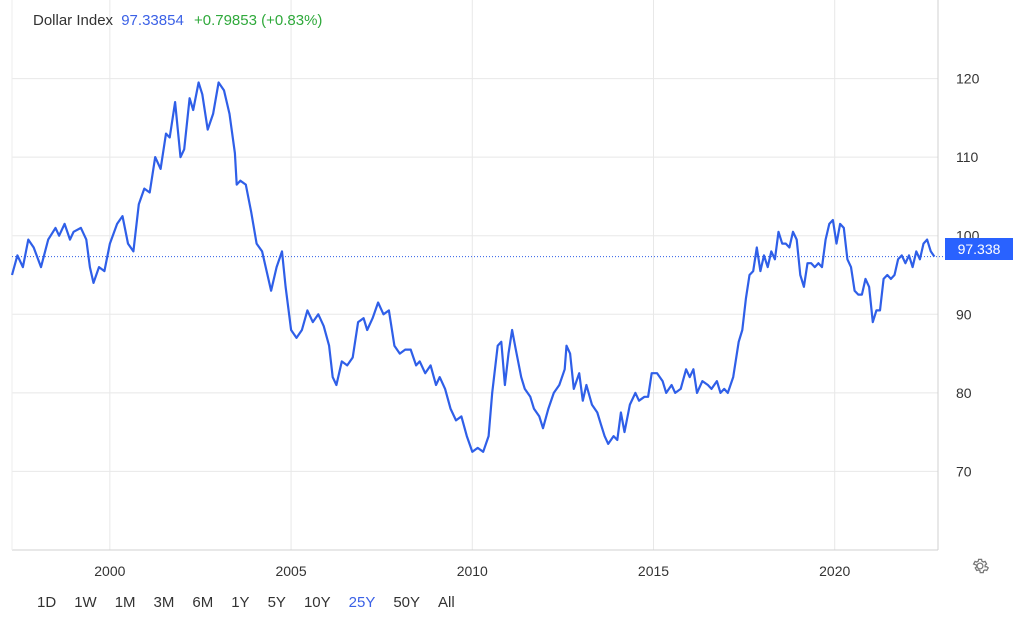 The height and width of the screenshot is (626, 1013). I want to click on x-tick-label: 2005, so click(290, 571).